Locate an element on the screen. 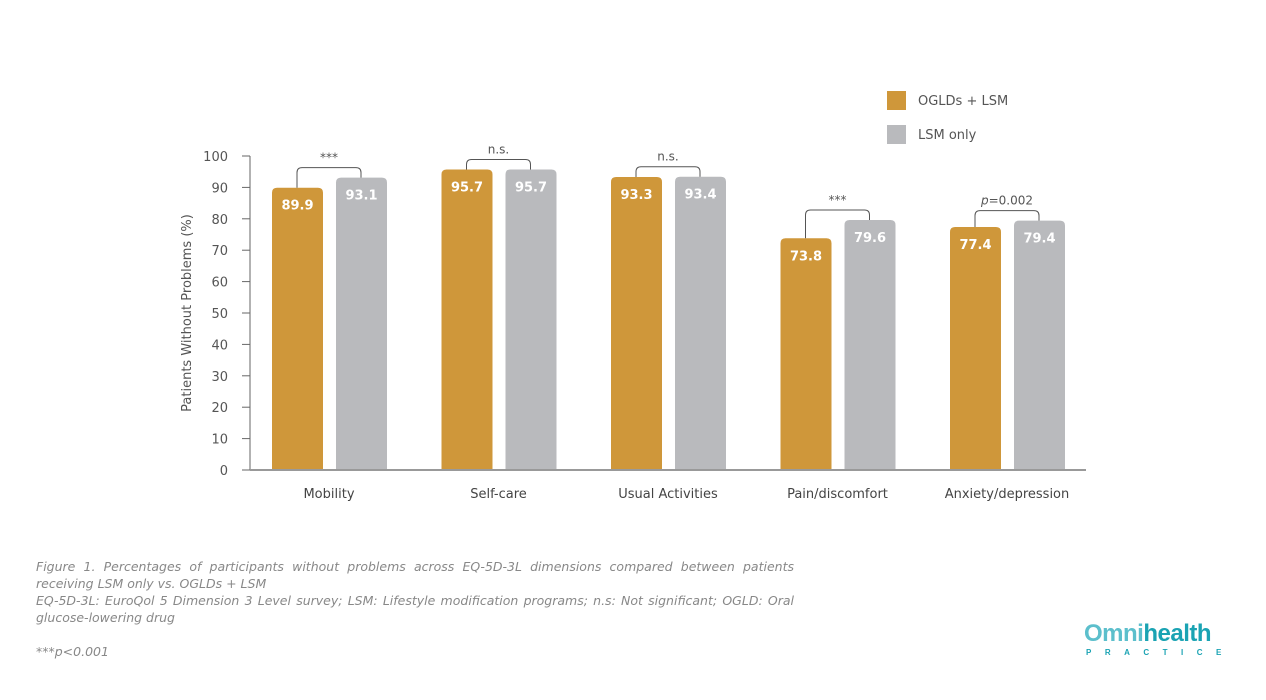 This screenshot has width=1266, height=700. y-tick-label: 60 is located at coordinates (219, 283).